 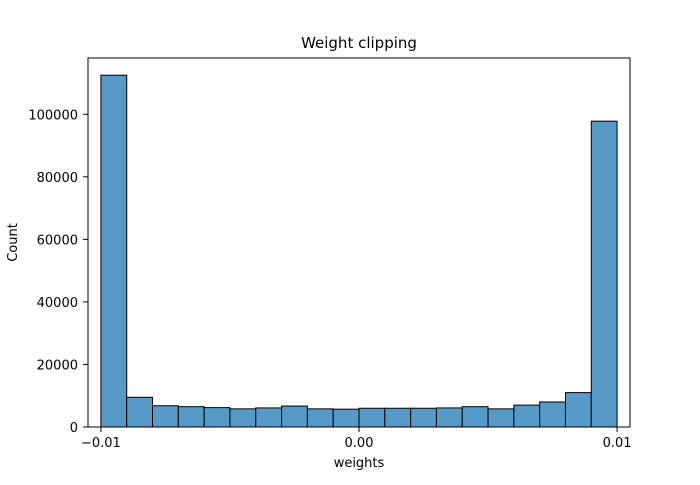 What do you see at coordinates (101, 443) in the screenshot?
I see `x-tick-label: −0.01` at bounding box center [101, 443].